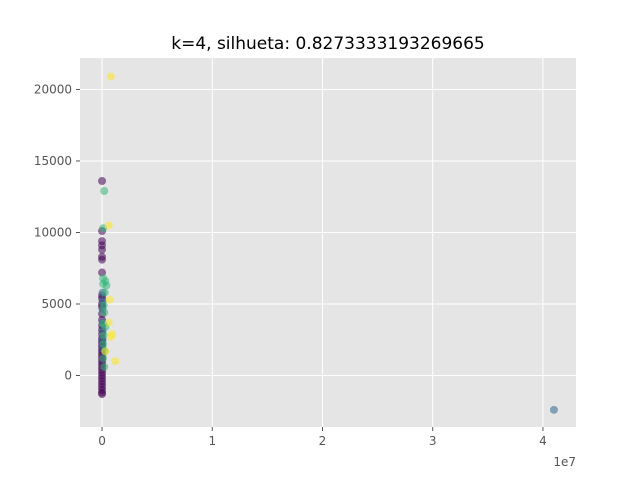 This screenshot has width=640, height=480. I want to click on x-axis-offset-label: 1e7, so click(564, 462).